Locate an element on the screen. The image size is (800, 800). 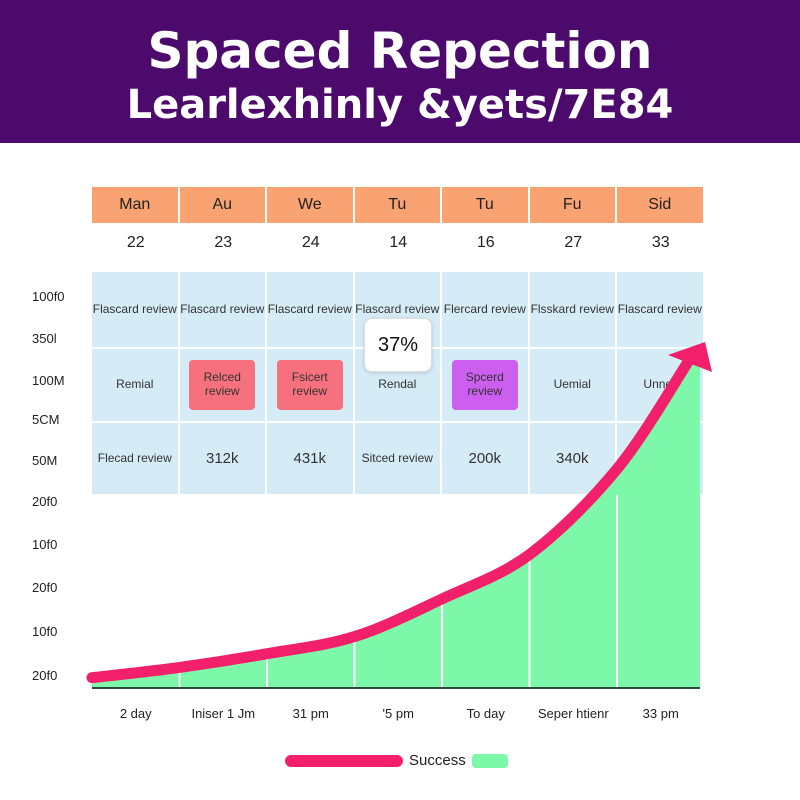
day-number: 16 is located at coordinates (485, 242).